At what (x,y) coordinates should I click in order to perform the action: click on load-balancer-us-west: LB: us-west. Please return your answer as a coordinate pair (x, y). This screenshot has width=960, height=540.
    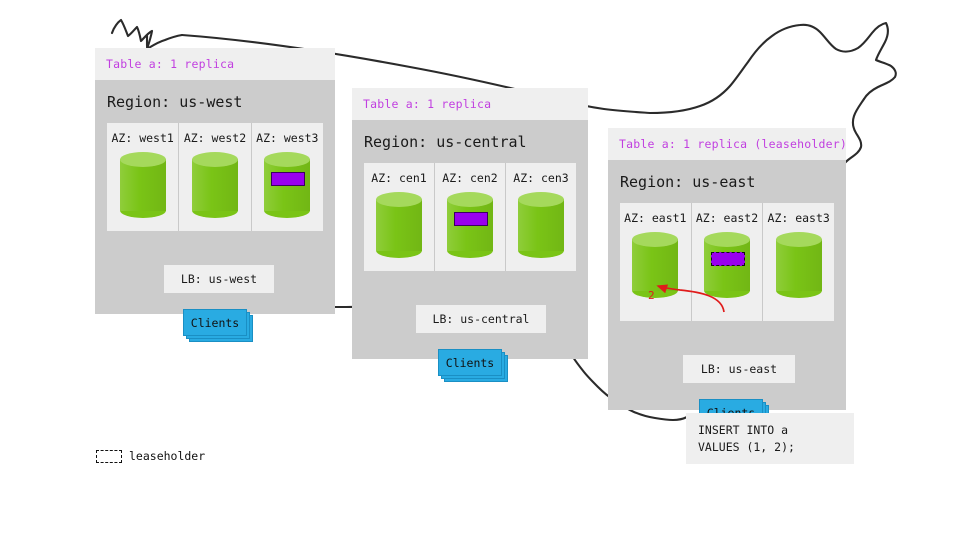
    Looking at the image, I should click on (219, 279).